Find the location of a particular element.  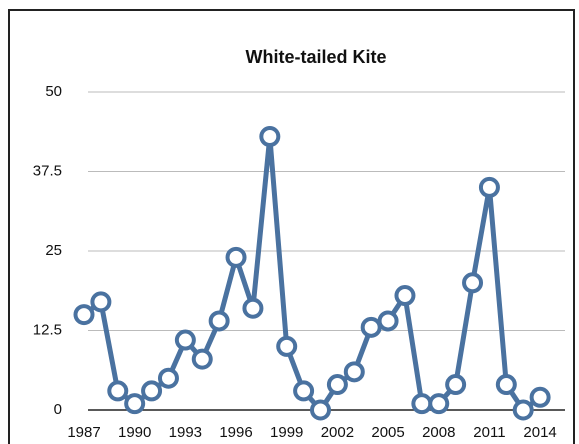

x-tick-label: 2011 is located at coordinates (489, 432).